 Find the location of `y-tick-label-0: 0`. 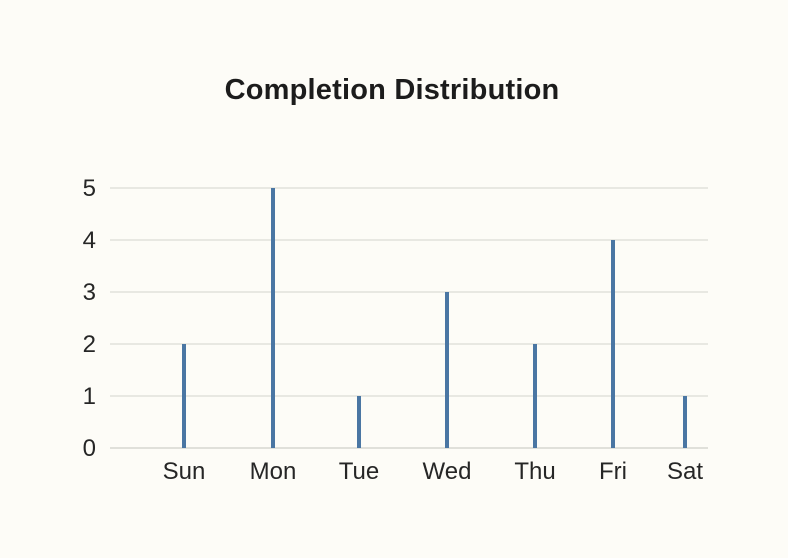

y-tick-label-0: 0 is located at coordinates (89, 448).